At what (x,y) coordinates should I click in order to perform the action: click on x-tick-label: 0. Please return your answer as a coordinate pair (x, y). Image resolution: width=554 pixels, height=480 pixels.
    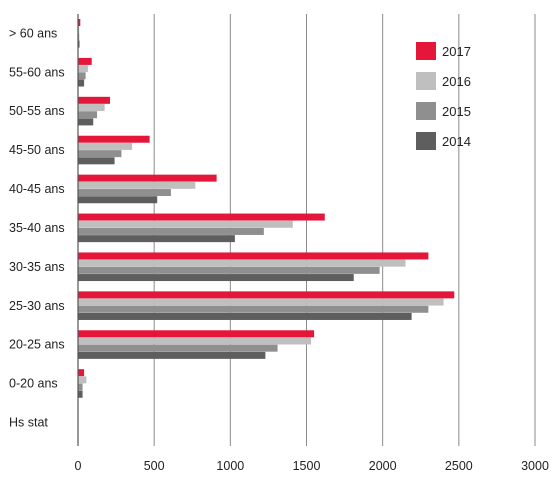
    Looking at the image, I should click on (78, 466).